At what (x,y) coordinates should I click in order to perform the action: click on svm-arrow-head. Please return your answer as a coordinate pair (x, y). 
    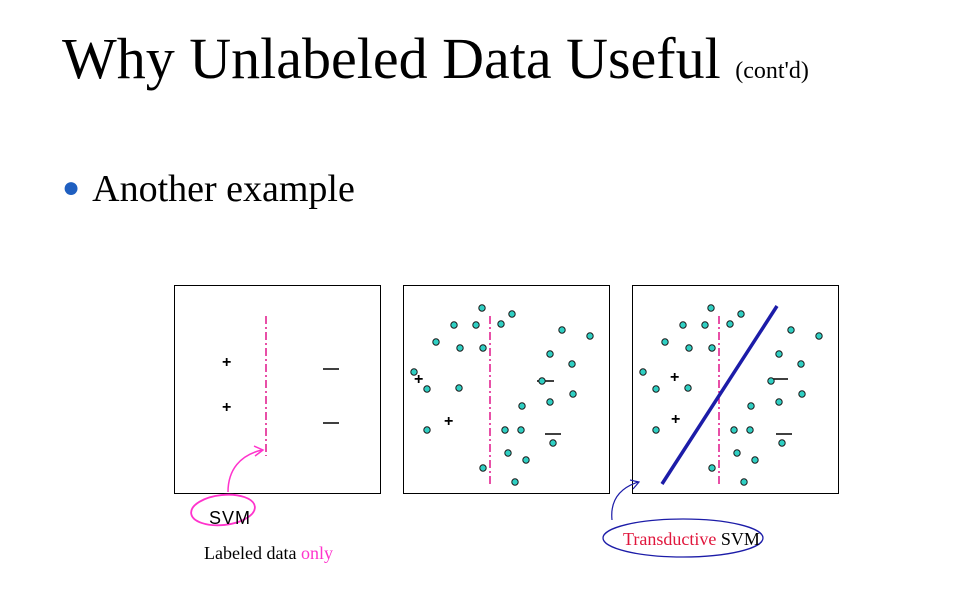
    Looking at the image, I should click on (259, 451).